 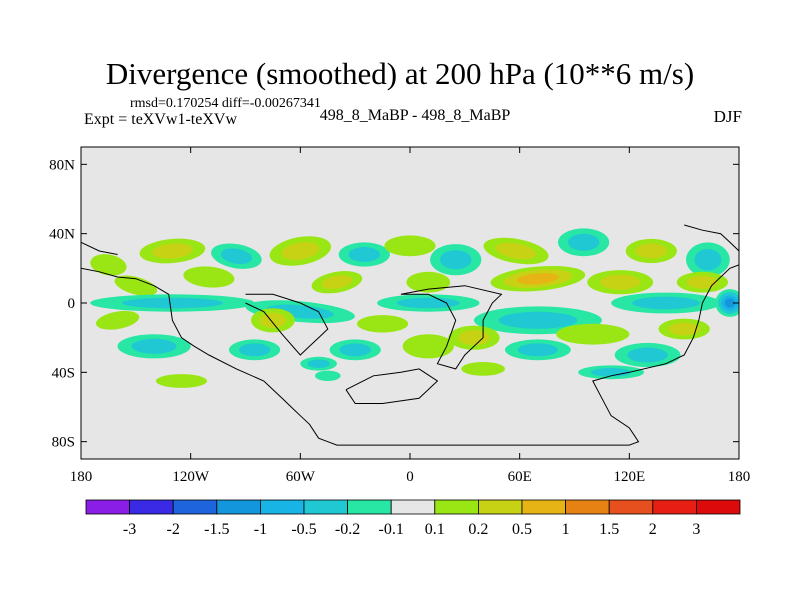 What do you see at coordinates (566, 529) in the screenshot?
I see `colorbar-label: 1` at bounding box center [566, 529].